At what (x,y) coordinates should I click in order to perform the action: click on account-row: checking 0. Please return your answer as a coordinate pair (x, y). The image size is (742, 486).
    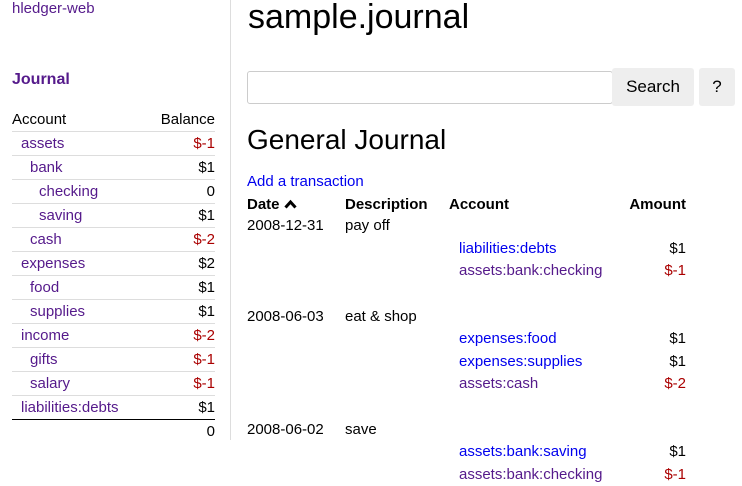
    Looking at the image, I should click on (113, 192).